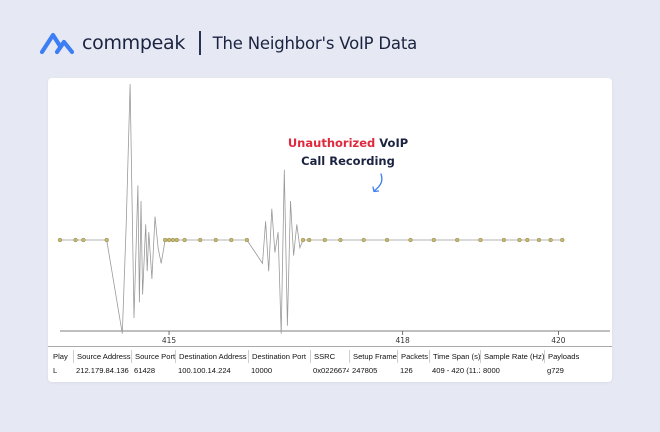 This screenshot has height=432, width=660. Describe the element at coordinates (364, 338) in the screenshot. I see `x-axis-ticks: 415 418 420` at that location.